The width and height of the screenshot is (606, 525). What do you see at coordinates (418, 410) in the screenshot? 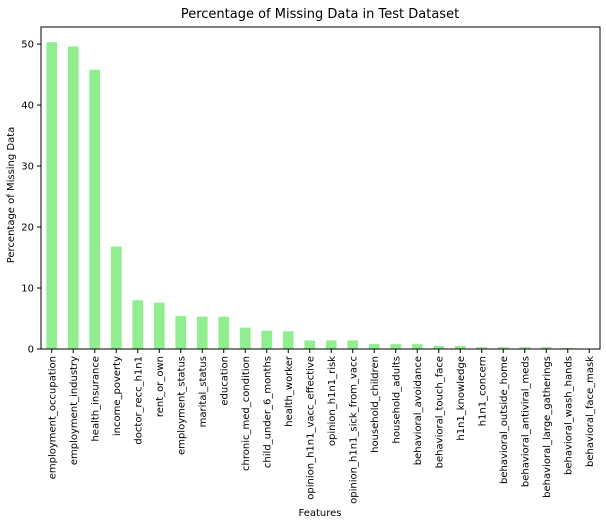
I see `x-tick-label: behavioral_avoidance` at bounding box center [418, 410].